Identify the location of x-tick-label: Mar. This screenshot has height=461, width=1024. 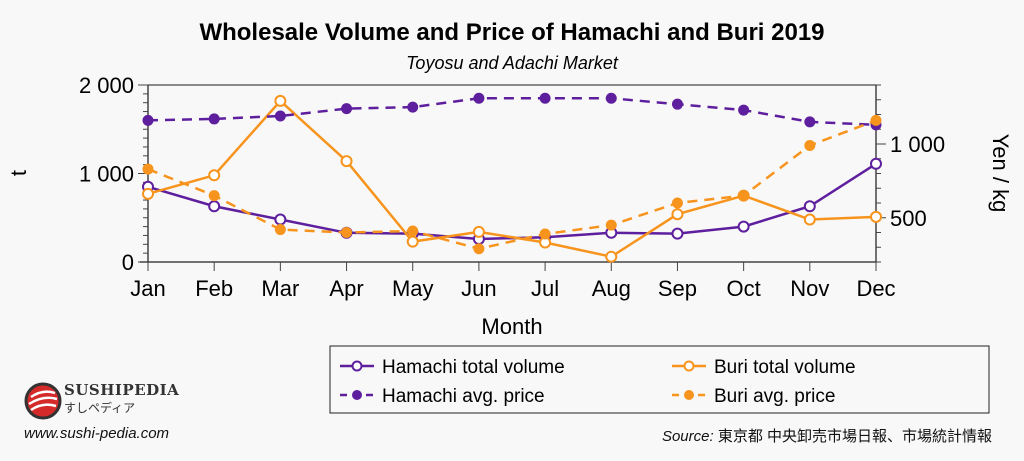
(280, 288).